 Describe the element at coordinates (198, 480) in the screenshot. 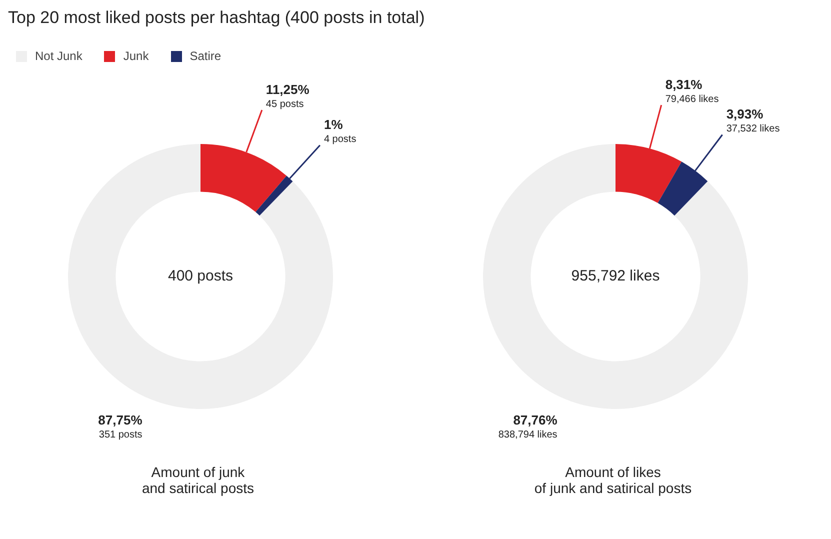

I see `text: Amount of junk and satirical posts` at that location.